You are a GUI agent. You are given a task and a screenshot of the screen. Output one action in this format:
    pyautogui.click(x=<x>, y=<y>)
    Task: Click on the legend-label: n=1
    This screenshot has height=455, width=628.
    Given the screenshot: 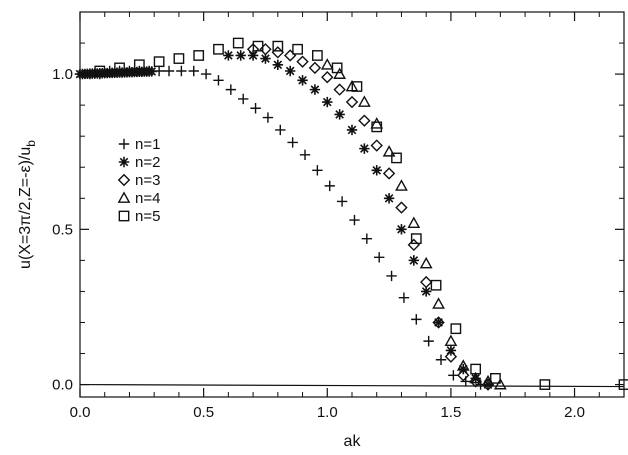 What is the action you would take?
    pyautogui.click(x=147, y=144)
    